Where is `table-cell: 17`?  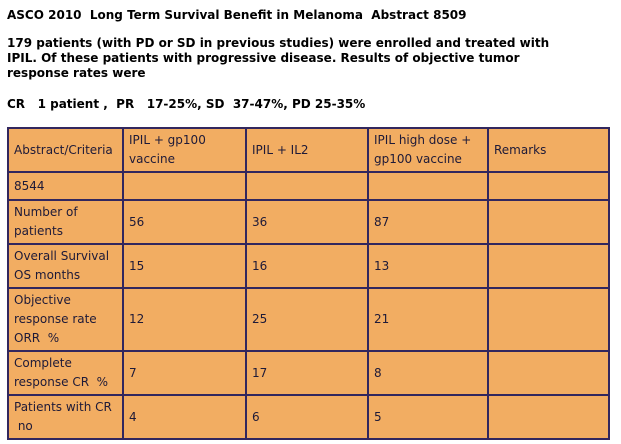 table-cell: 17 is located at coordinates (307, 373).